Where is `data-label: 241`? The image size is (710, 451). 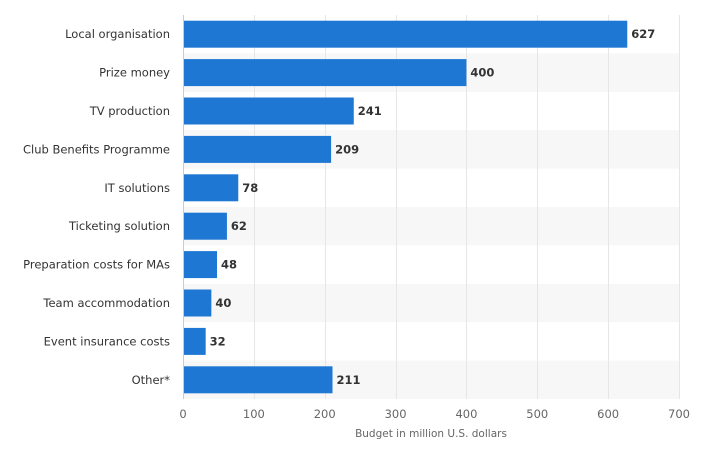
data-label: 241 is located at coordinates (370, 111).